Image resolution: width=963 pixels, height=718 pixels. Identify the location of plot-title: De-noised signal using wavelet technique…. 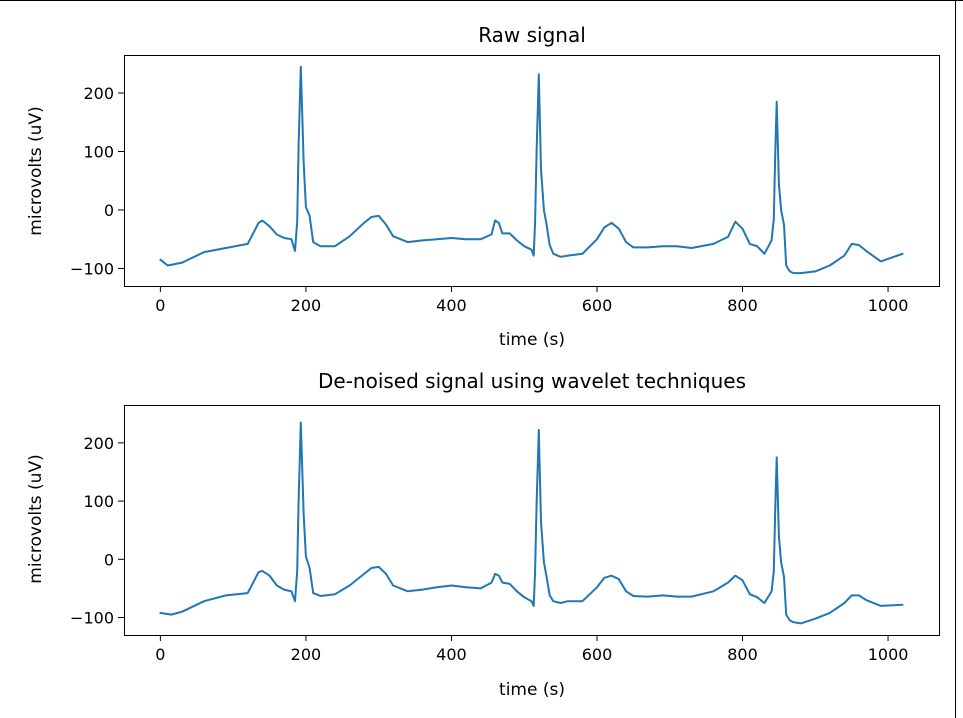
(532, 381).